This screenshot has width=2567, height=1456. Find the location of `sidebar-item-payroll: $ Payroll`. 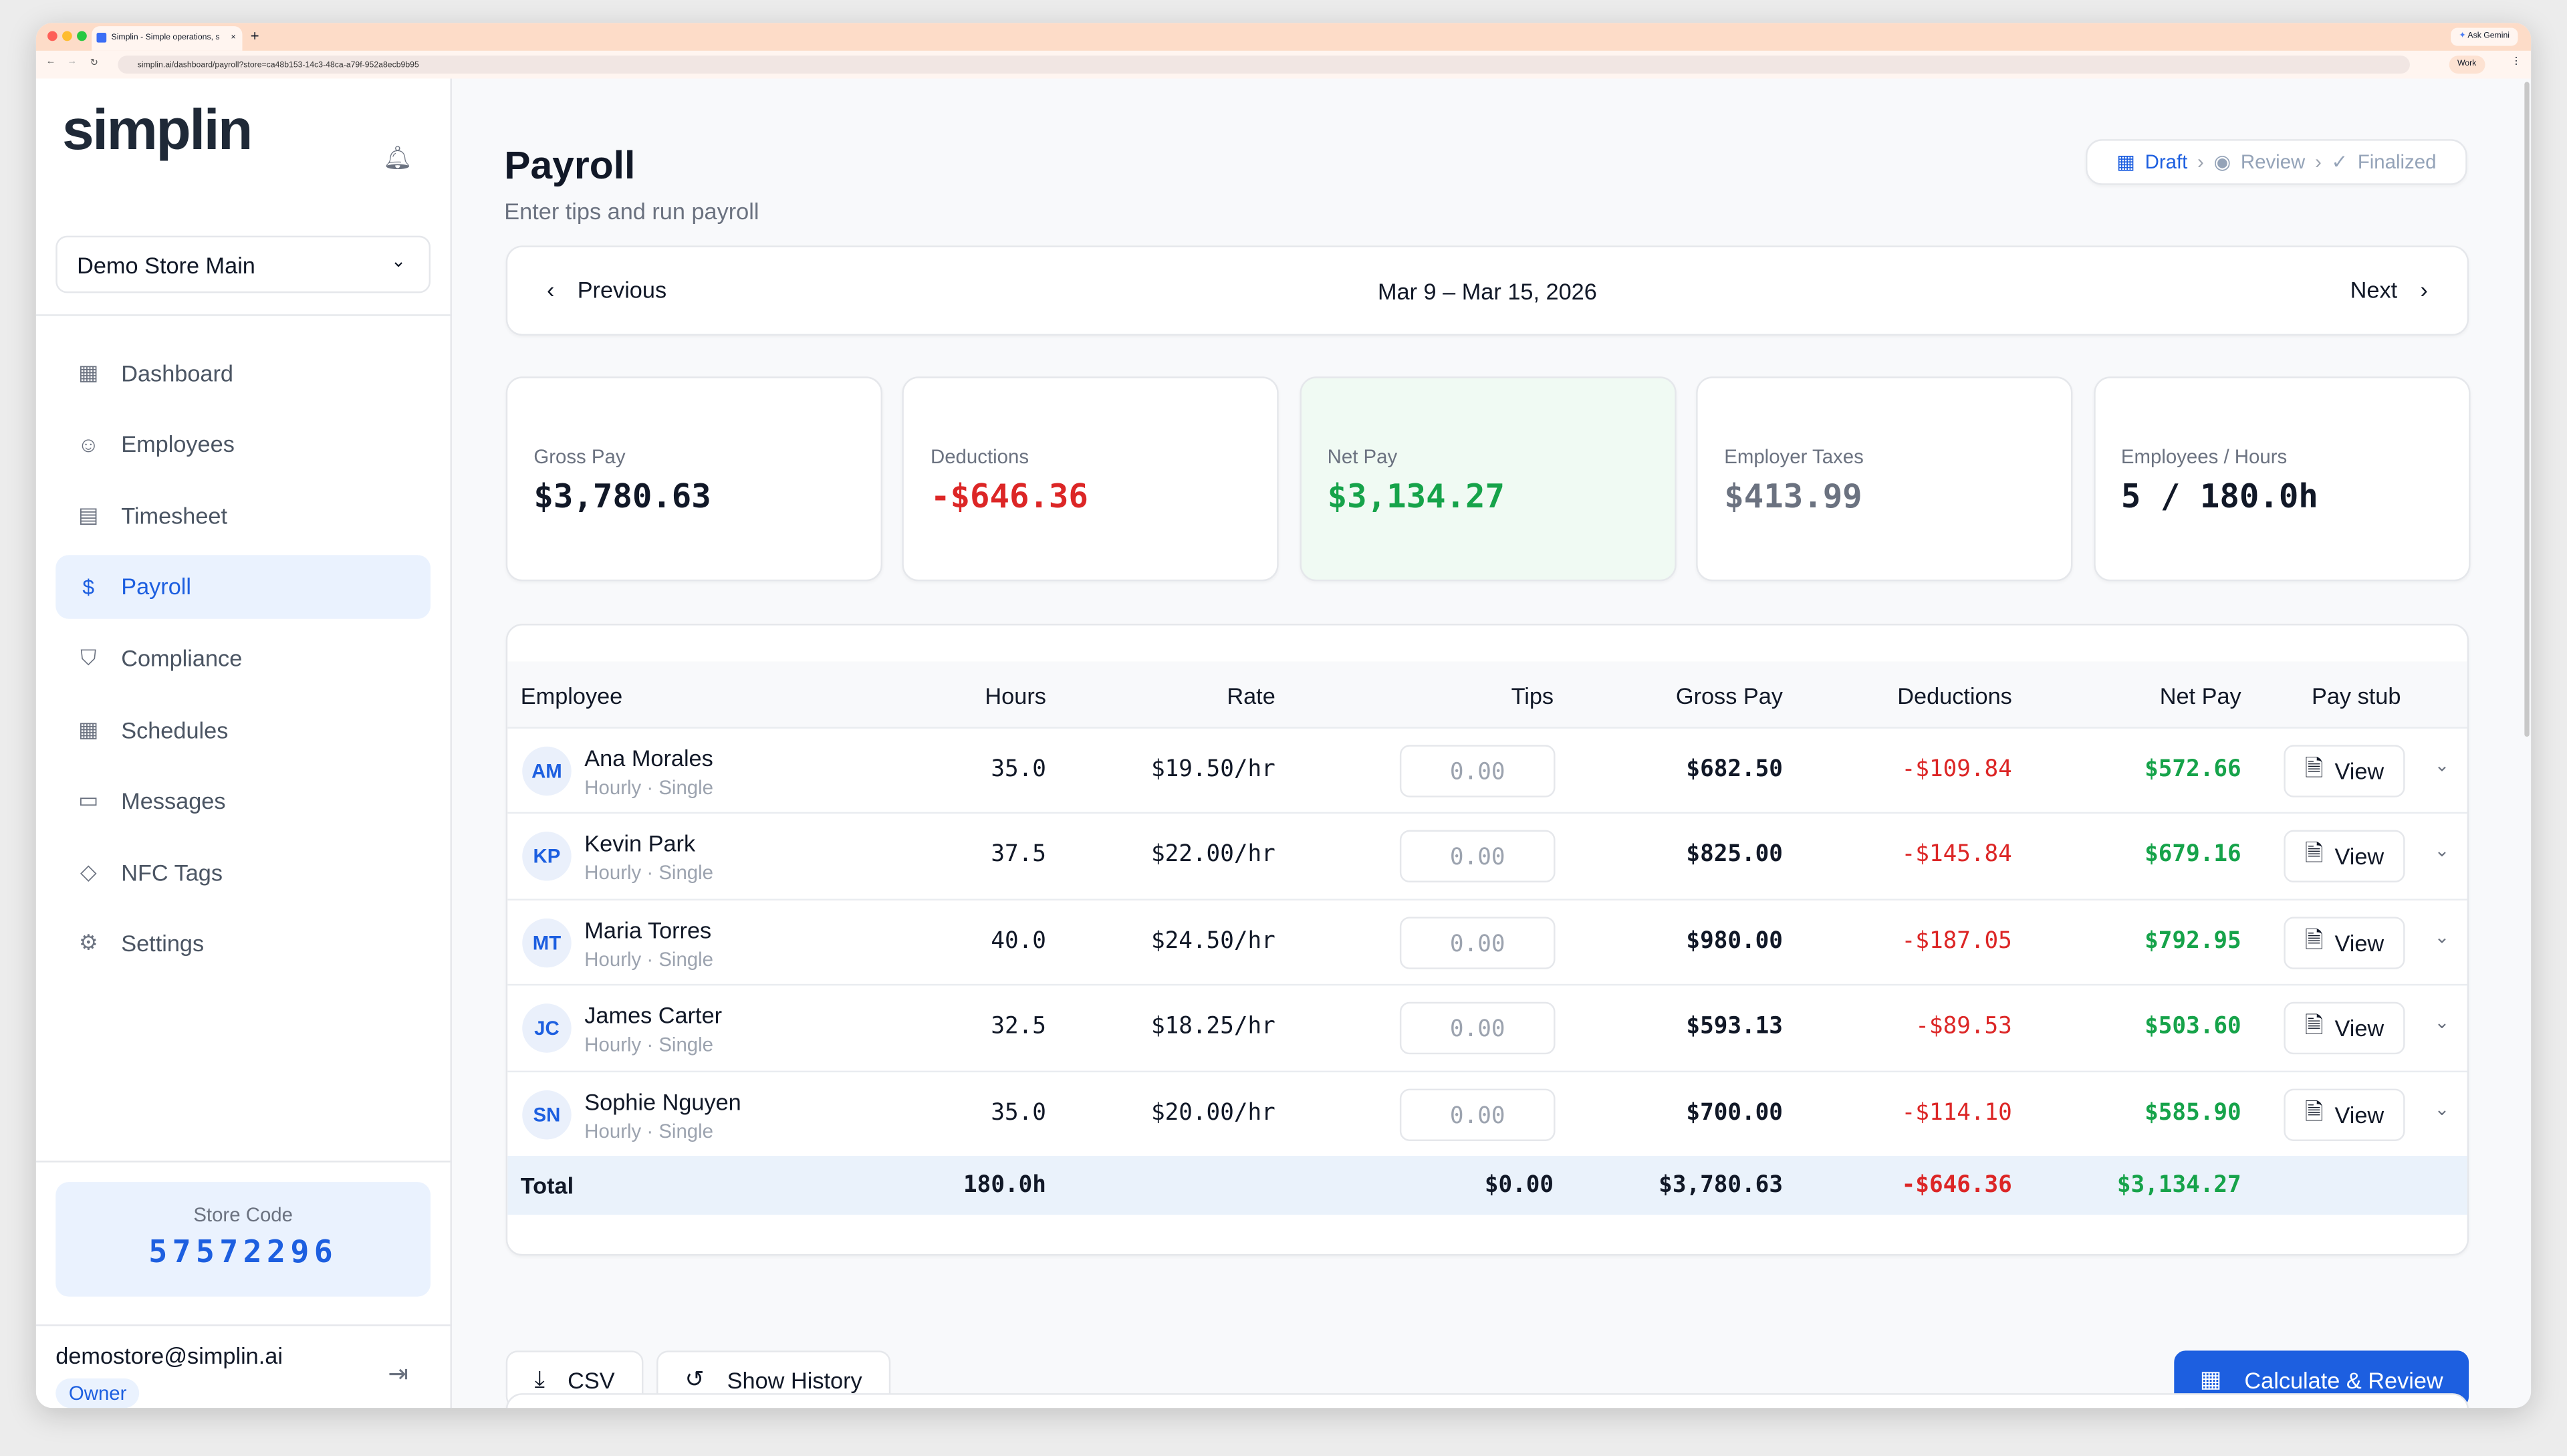

sidebar-item-payroll: $ Payroll is located at coordinates (243, 586).